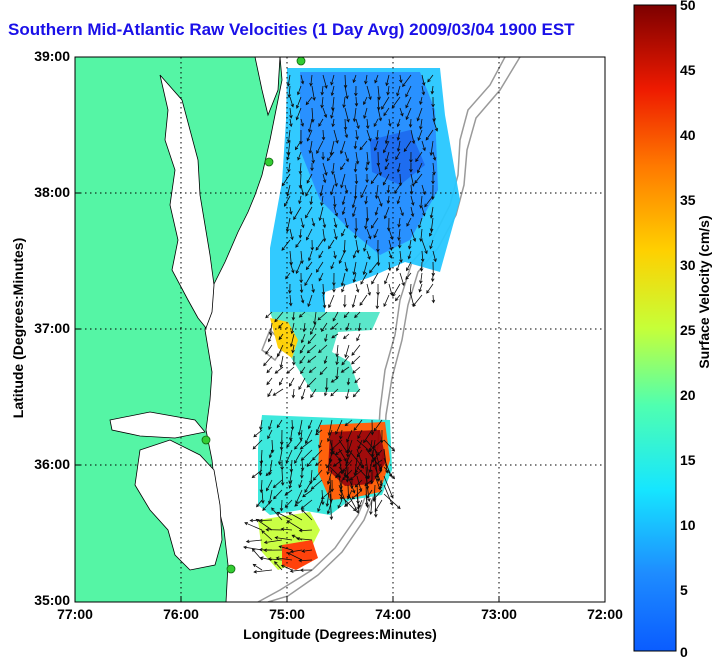 This screenshot has width=724, height=660. I want to click on x-tick-label: 73:00, so click(499, 614).